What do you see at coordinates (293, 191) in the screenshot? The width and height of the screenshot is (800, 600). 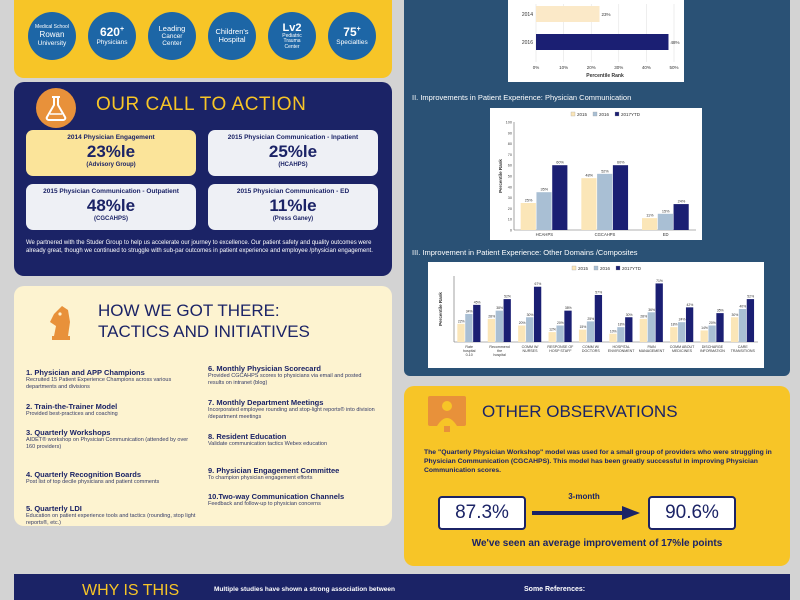 I see `cta-box-heading: 2015 Physician Communication - ED` at bounding box center [293, 191].